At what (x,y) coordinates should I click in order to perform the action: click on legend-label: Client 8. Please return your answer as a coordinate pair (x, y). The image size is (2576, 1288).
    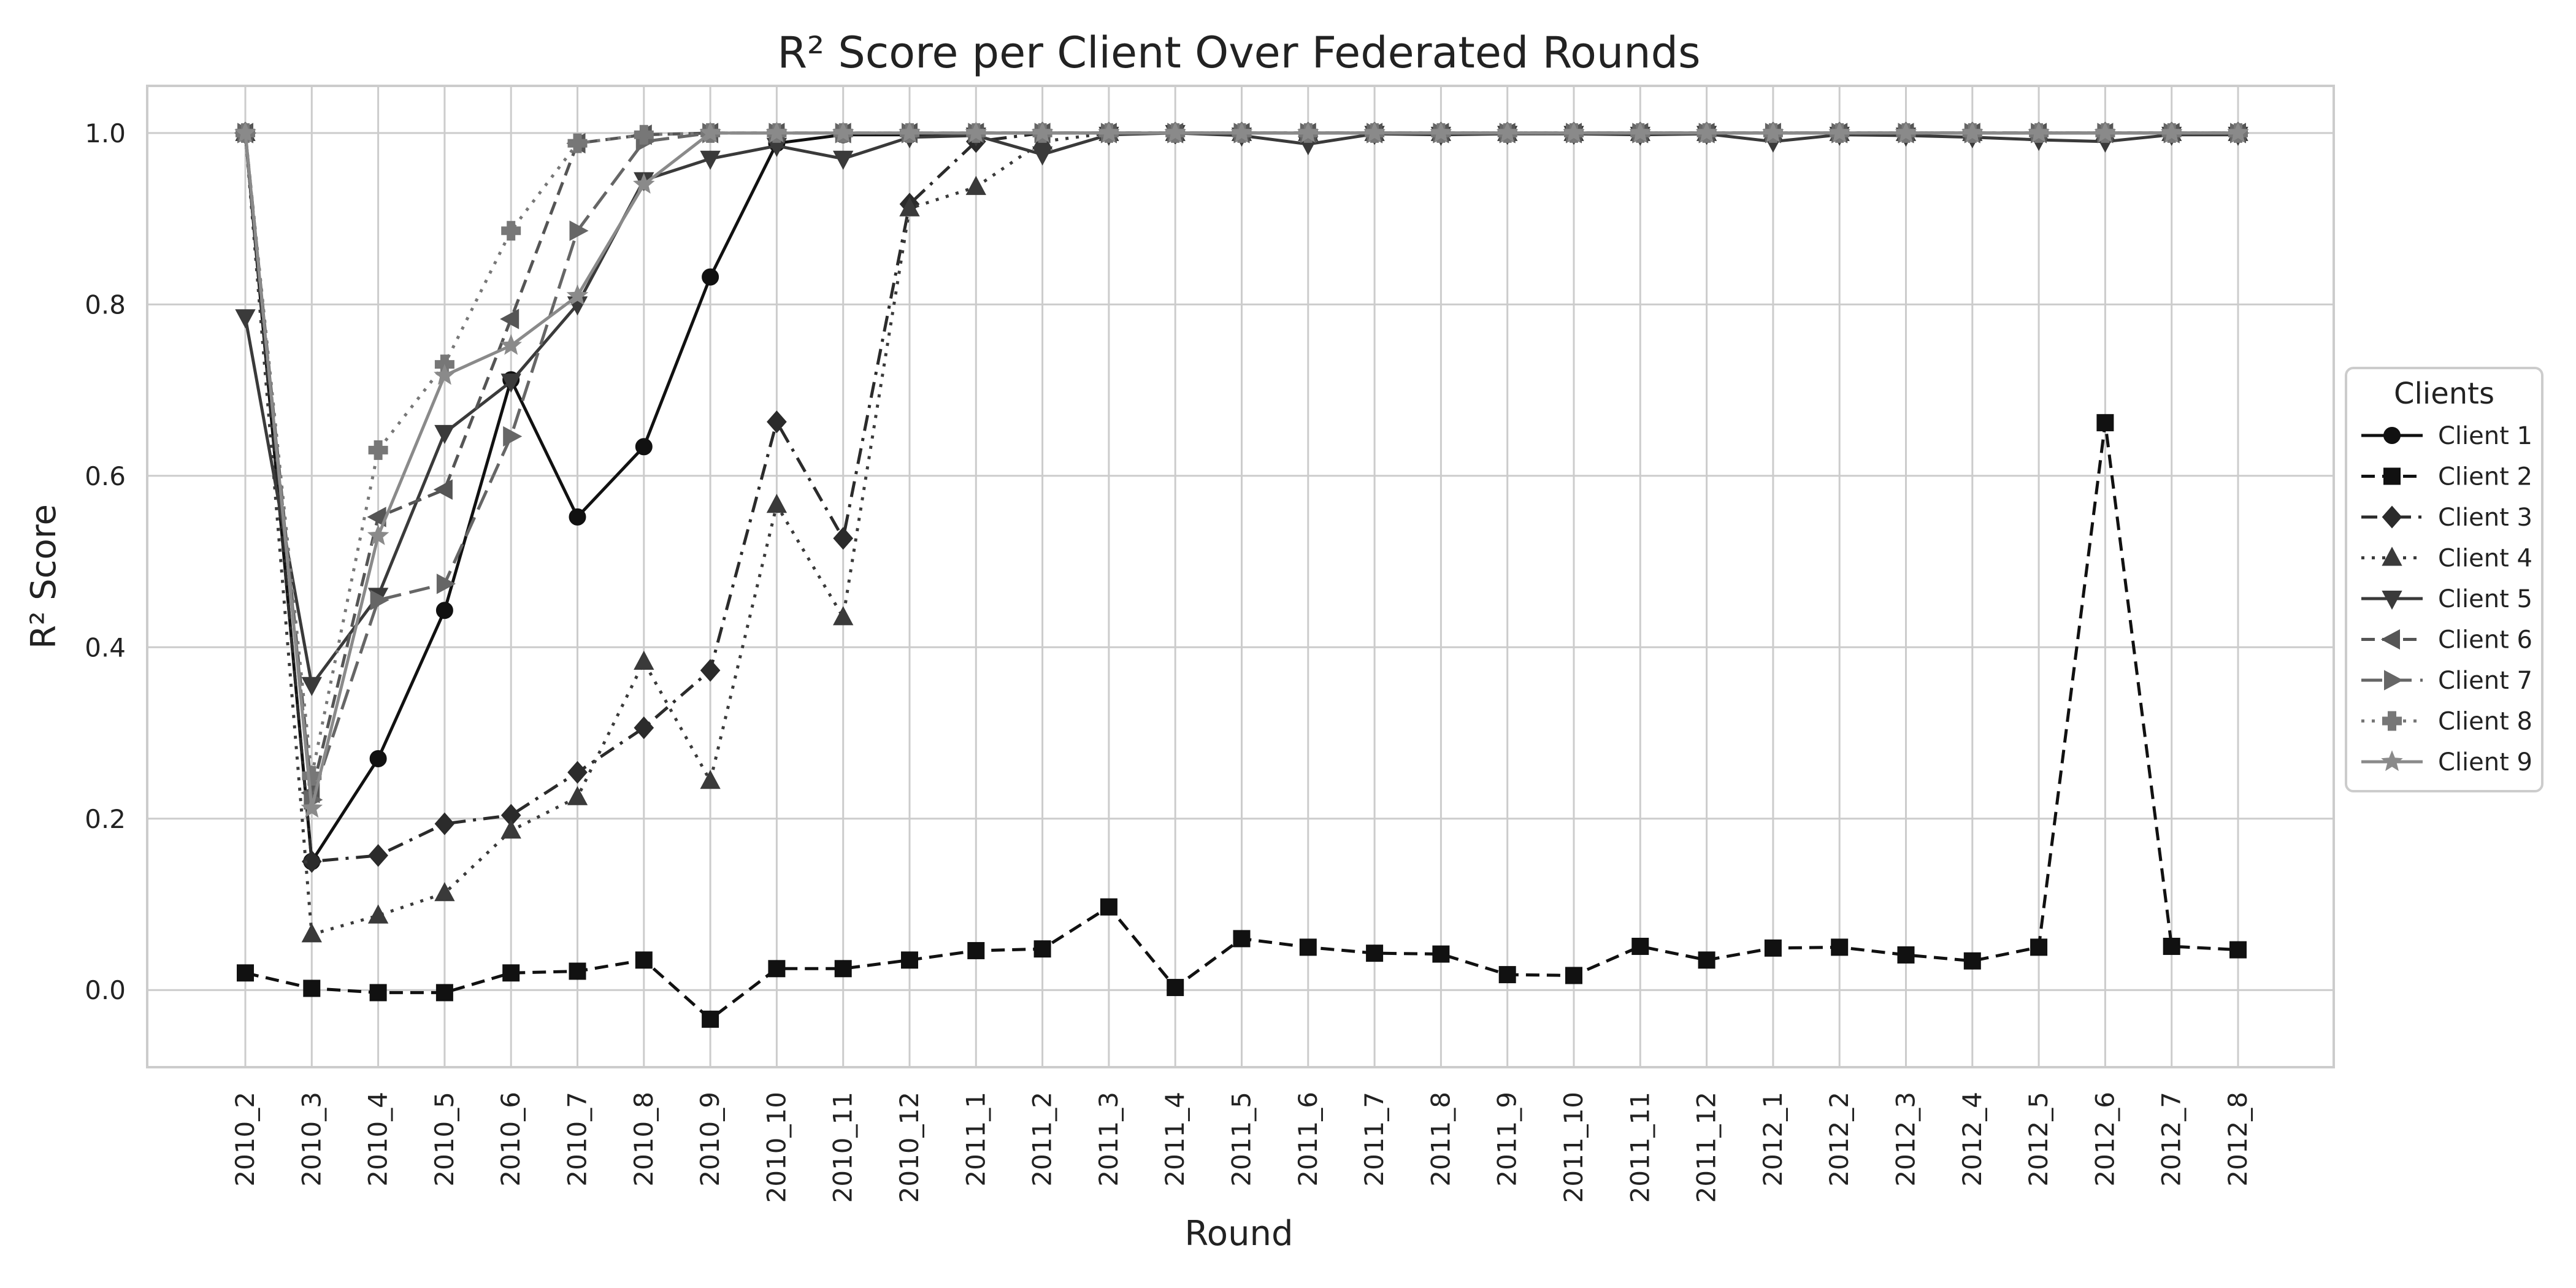
    Looking at the image, I should click on (2485, 722).